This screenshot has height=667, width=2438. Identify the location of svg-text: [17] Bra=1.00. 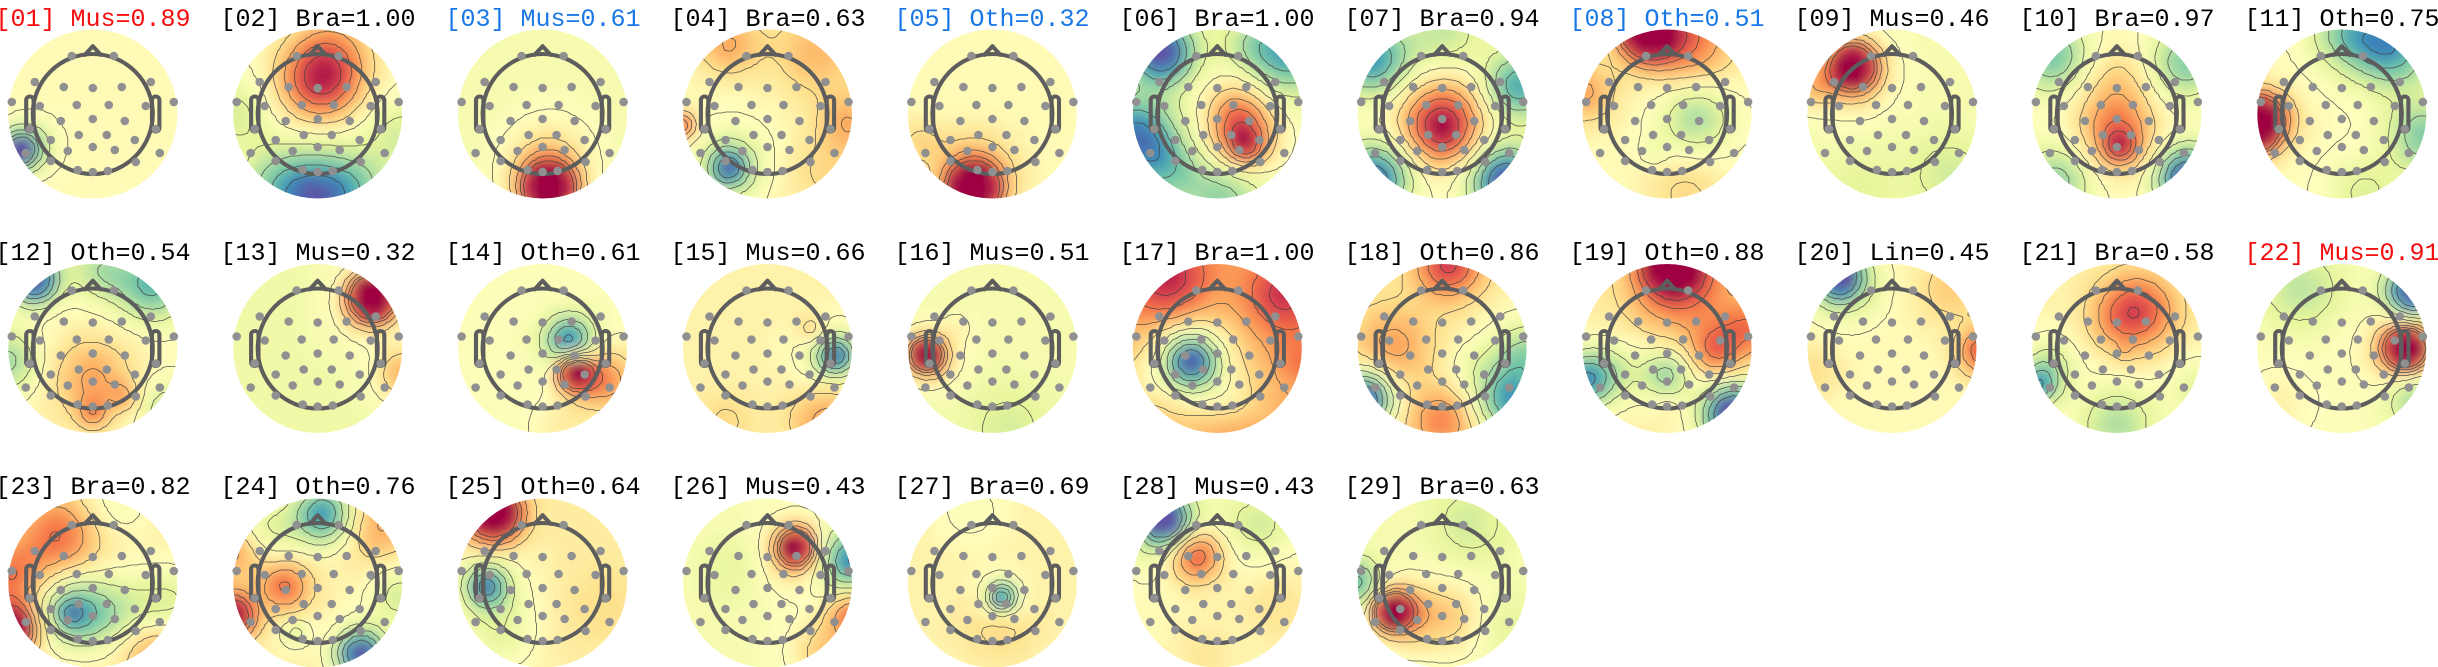
(1216, 253).